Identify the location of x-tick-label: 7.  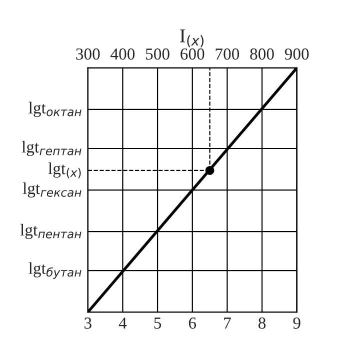
(227, 323).